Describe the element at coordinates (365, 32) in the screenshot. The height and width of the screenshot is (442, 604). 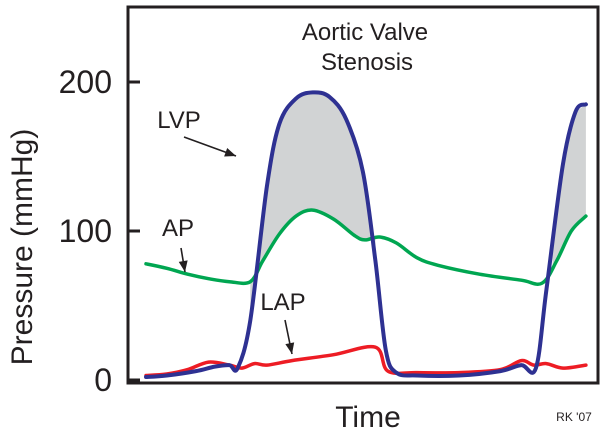
I see `chart-title-line: Aortic Valve` at that location.